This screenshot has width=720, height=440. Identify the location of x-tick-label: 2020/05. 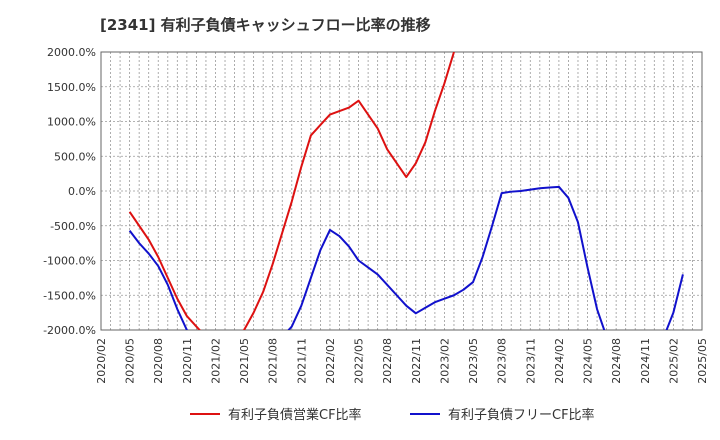
(130, 361).